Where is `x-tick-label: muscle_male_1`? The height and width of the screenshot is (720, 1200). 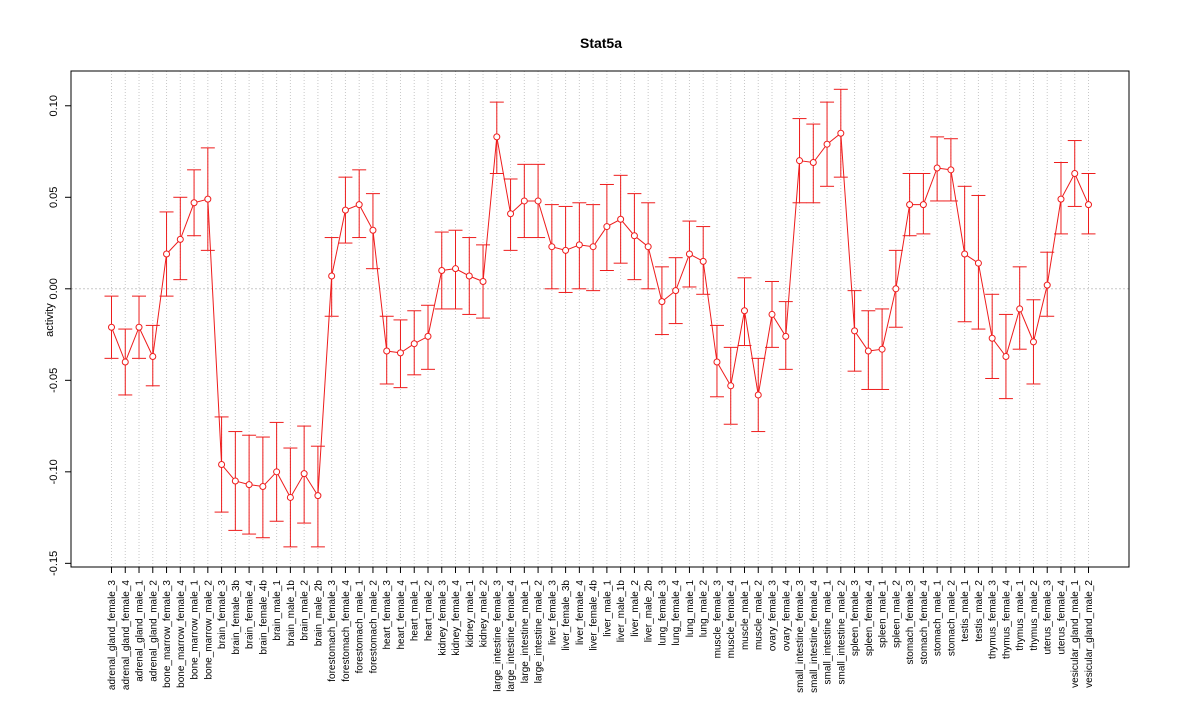
x-tick-label: muscle_male_1 is located at coordinates (745, 615).